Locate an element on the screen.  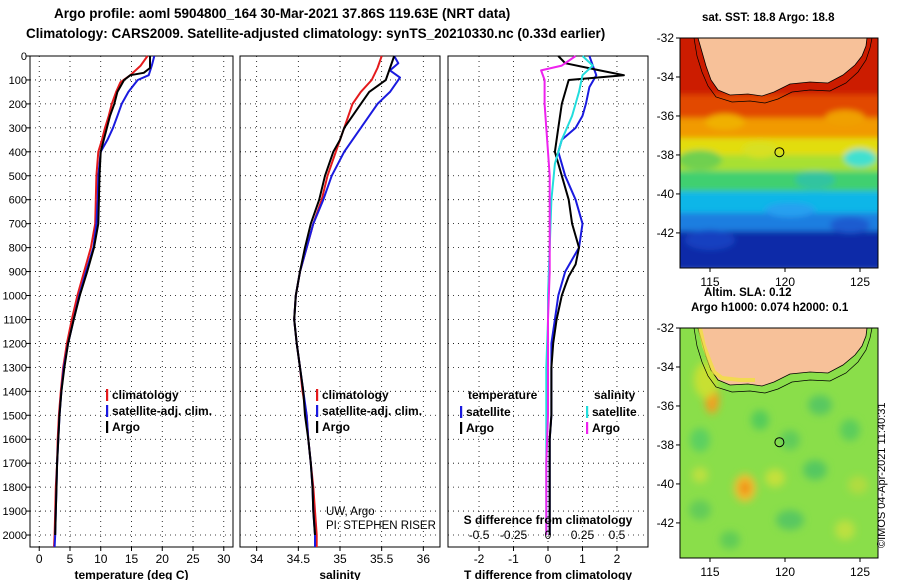
series-line-climatology is located at coordinates (338, 301).